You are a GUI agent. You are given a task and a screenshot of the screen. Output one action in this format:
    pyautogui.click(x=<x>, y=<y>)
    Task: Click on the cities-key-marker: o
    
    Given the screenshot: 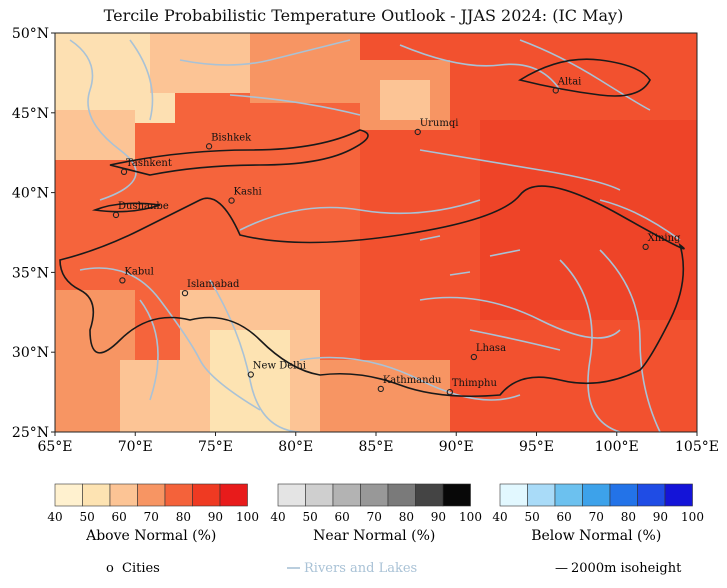 What is the action you would take?
    pyautogui.click(x=110, y=568)
    